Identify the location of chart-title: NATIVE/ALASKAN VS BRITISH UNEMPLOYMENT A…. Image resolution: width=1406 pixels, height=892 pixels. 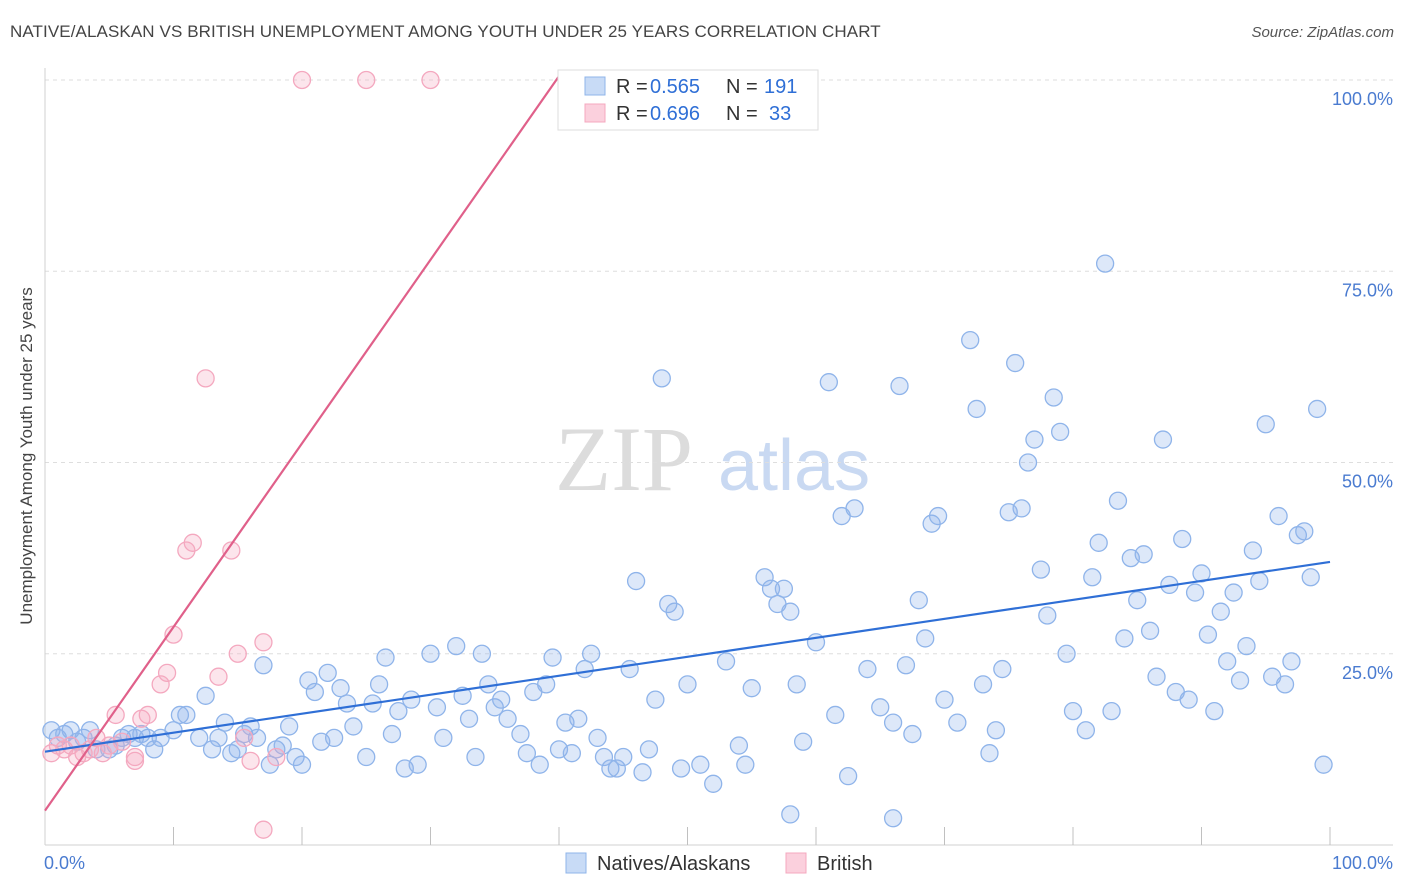
(445, 31).